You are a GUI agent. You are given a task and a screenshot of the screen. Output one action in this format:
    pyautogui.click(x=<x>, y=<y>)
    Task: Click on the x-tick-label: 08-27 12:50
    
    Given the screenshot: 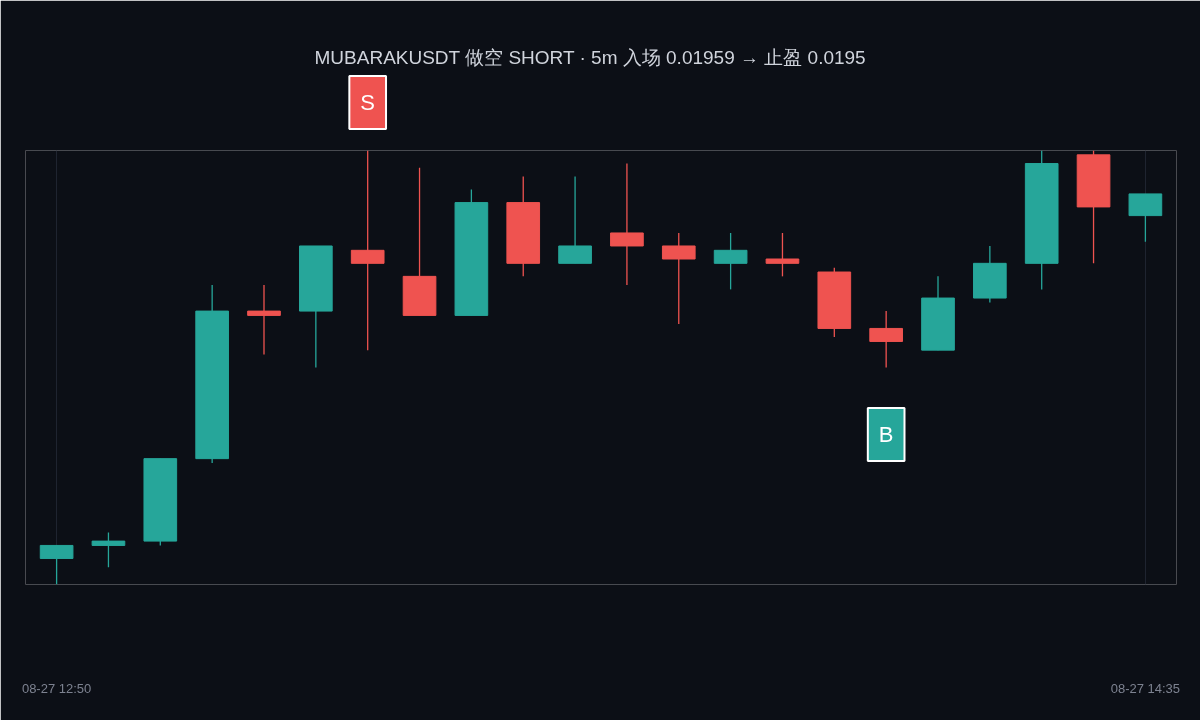 What is the action you would take?
    pyautogui.click(x=56, y=688)
    